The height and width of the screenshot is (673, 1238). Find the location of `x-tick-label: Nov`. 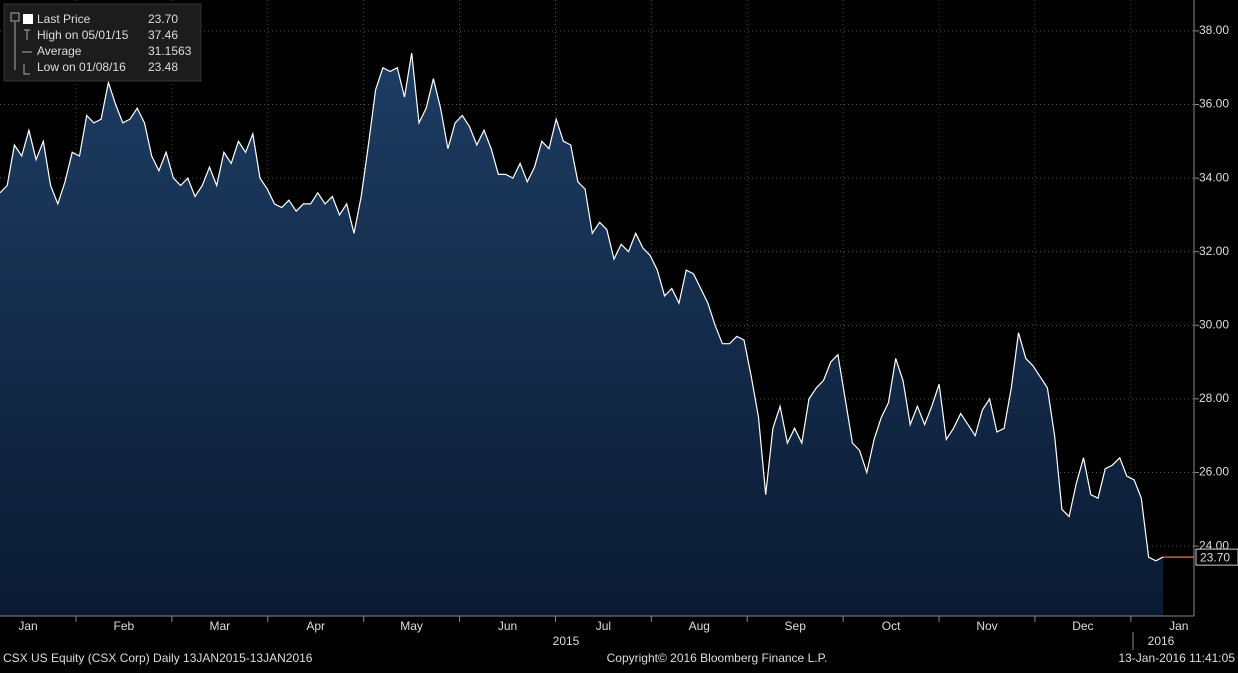

x-tick-label: Nov is located at coordinates (986, 626).